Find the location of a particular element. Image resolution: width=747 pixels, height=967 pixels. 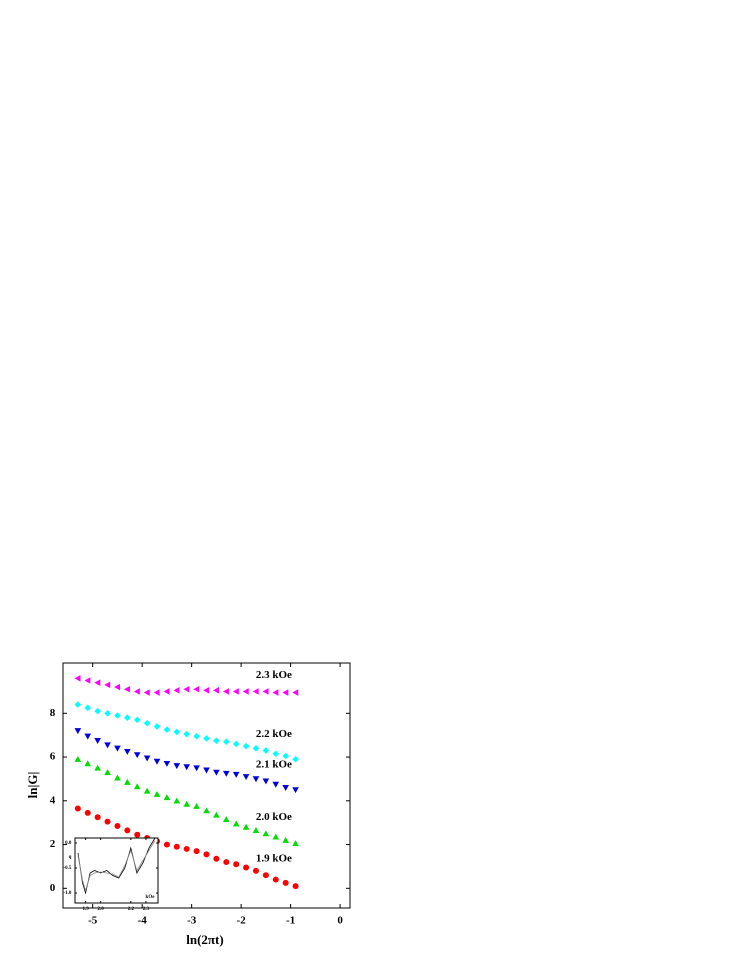

x-tick-label: 2.0 is located at coordinates (101, 909).